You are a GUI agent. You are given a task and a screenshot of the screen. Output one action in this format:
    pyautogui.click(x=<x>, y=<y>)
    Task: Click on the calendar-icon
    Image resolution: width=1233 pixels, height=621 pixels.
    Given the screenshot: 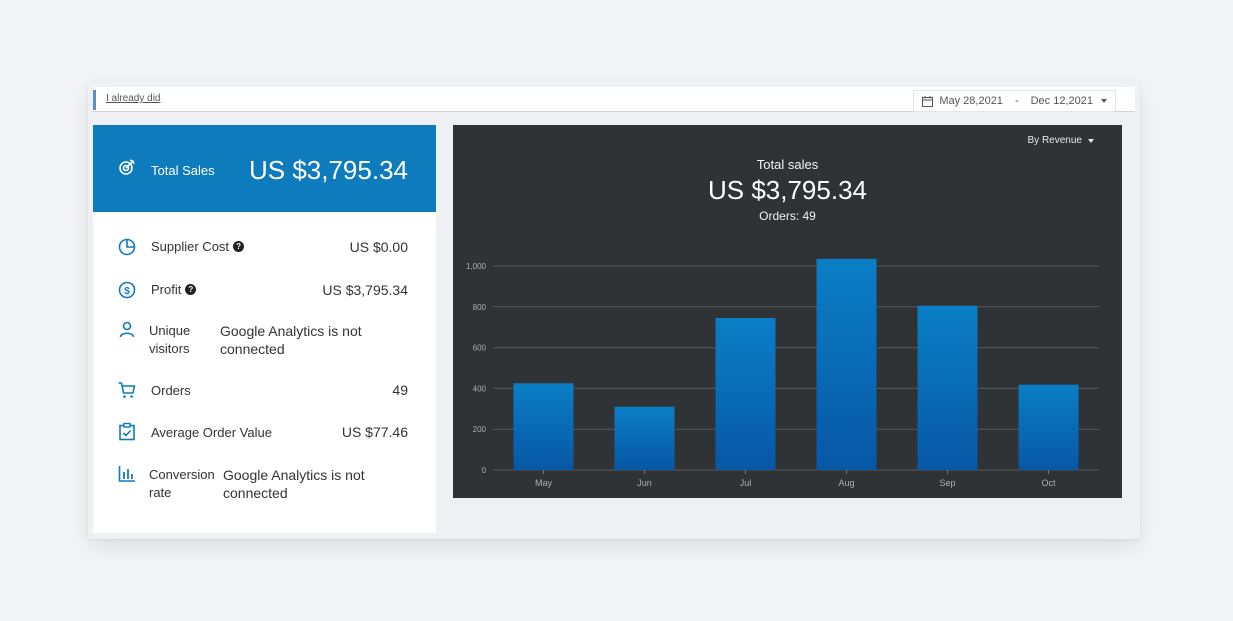 What is the action you would take?
    pyautogui.click(x=928, y=101)
    